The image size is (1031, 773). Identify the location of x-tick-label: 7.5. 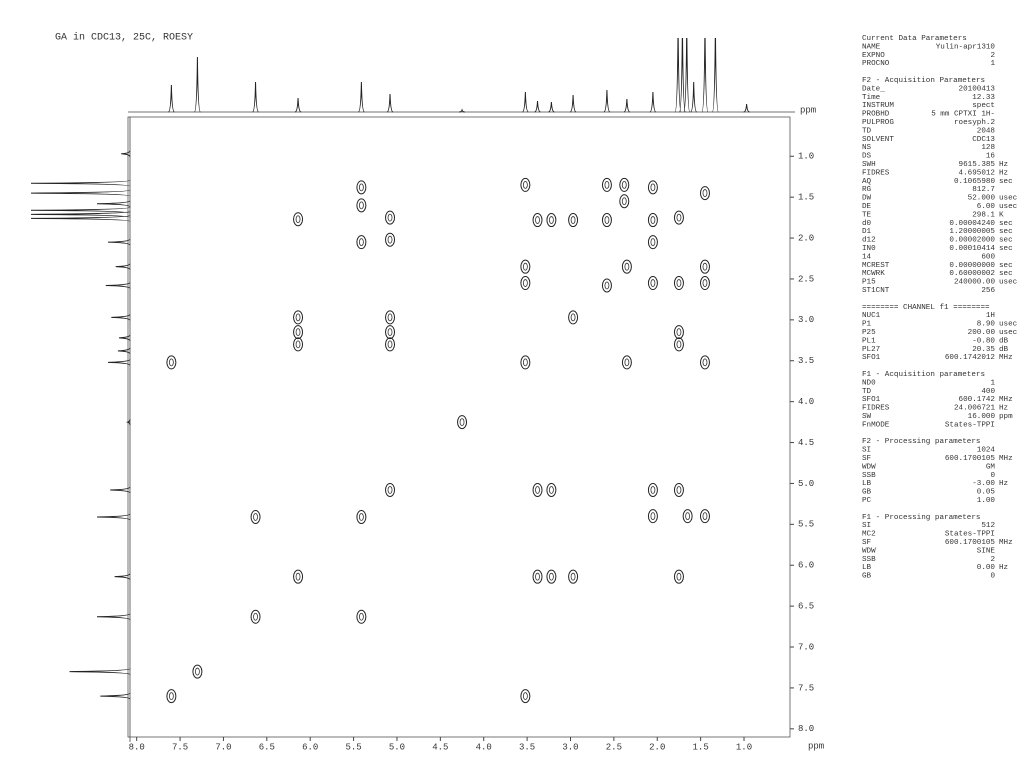
(180, 747).